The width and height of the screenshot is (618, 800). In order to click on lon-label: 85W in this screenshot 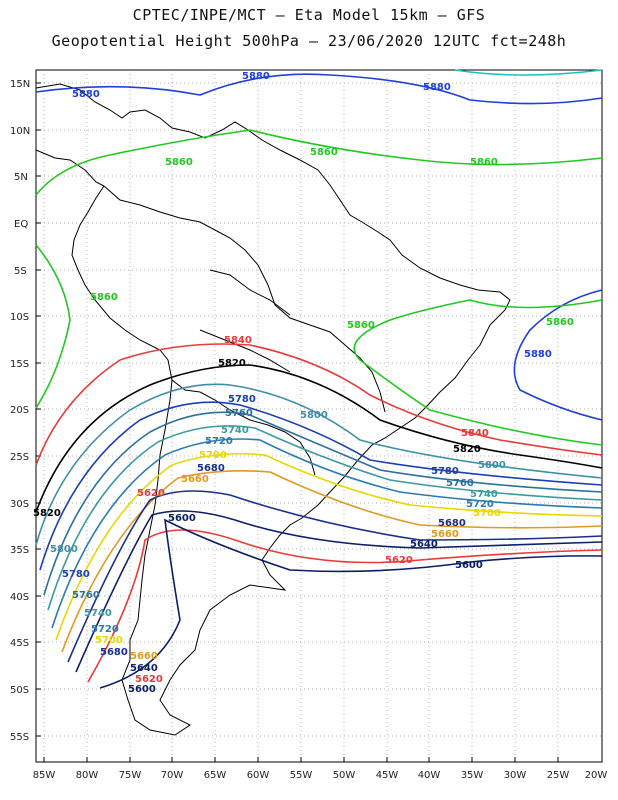, I will do `click(44, 775)`.